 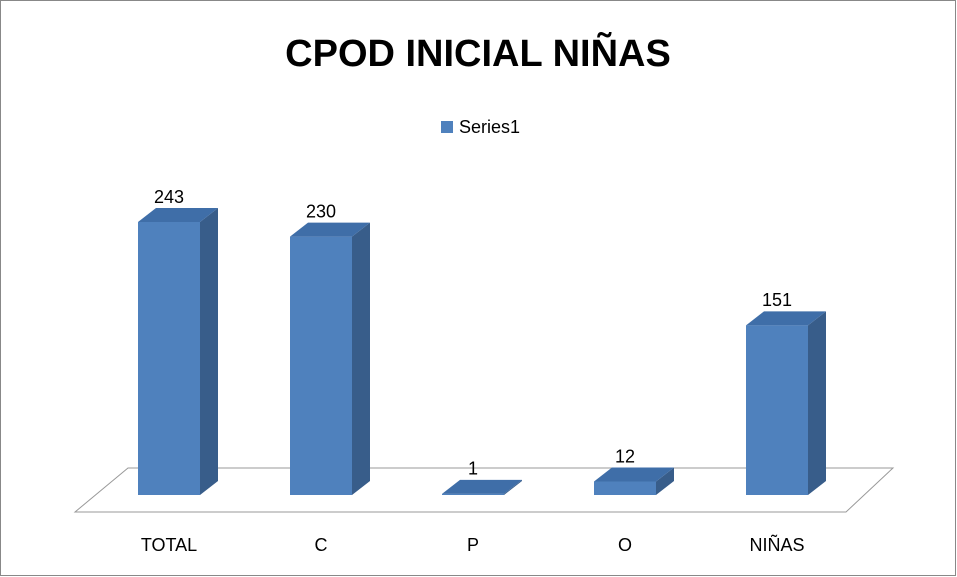 I want to click on x-tick-label: NIÑAS, so click(x=776, y=544).